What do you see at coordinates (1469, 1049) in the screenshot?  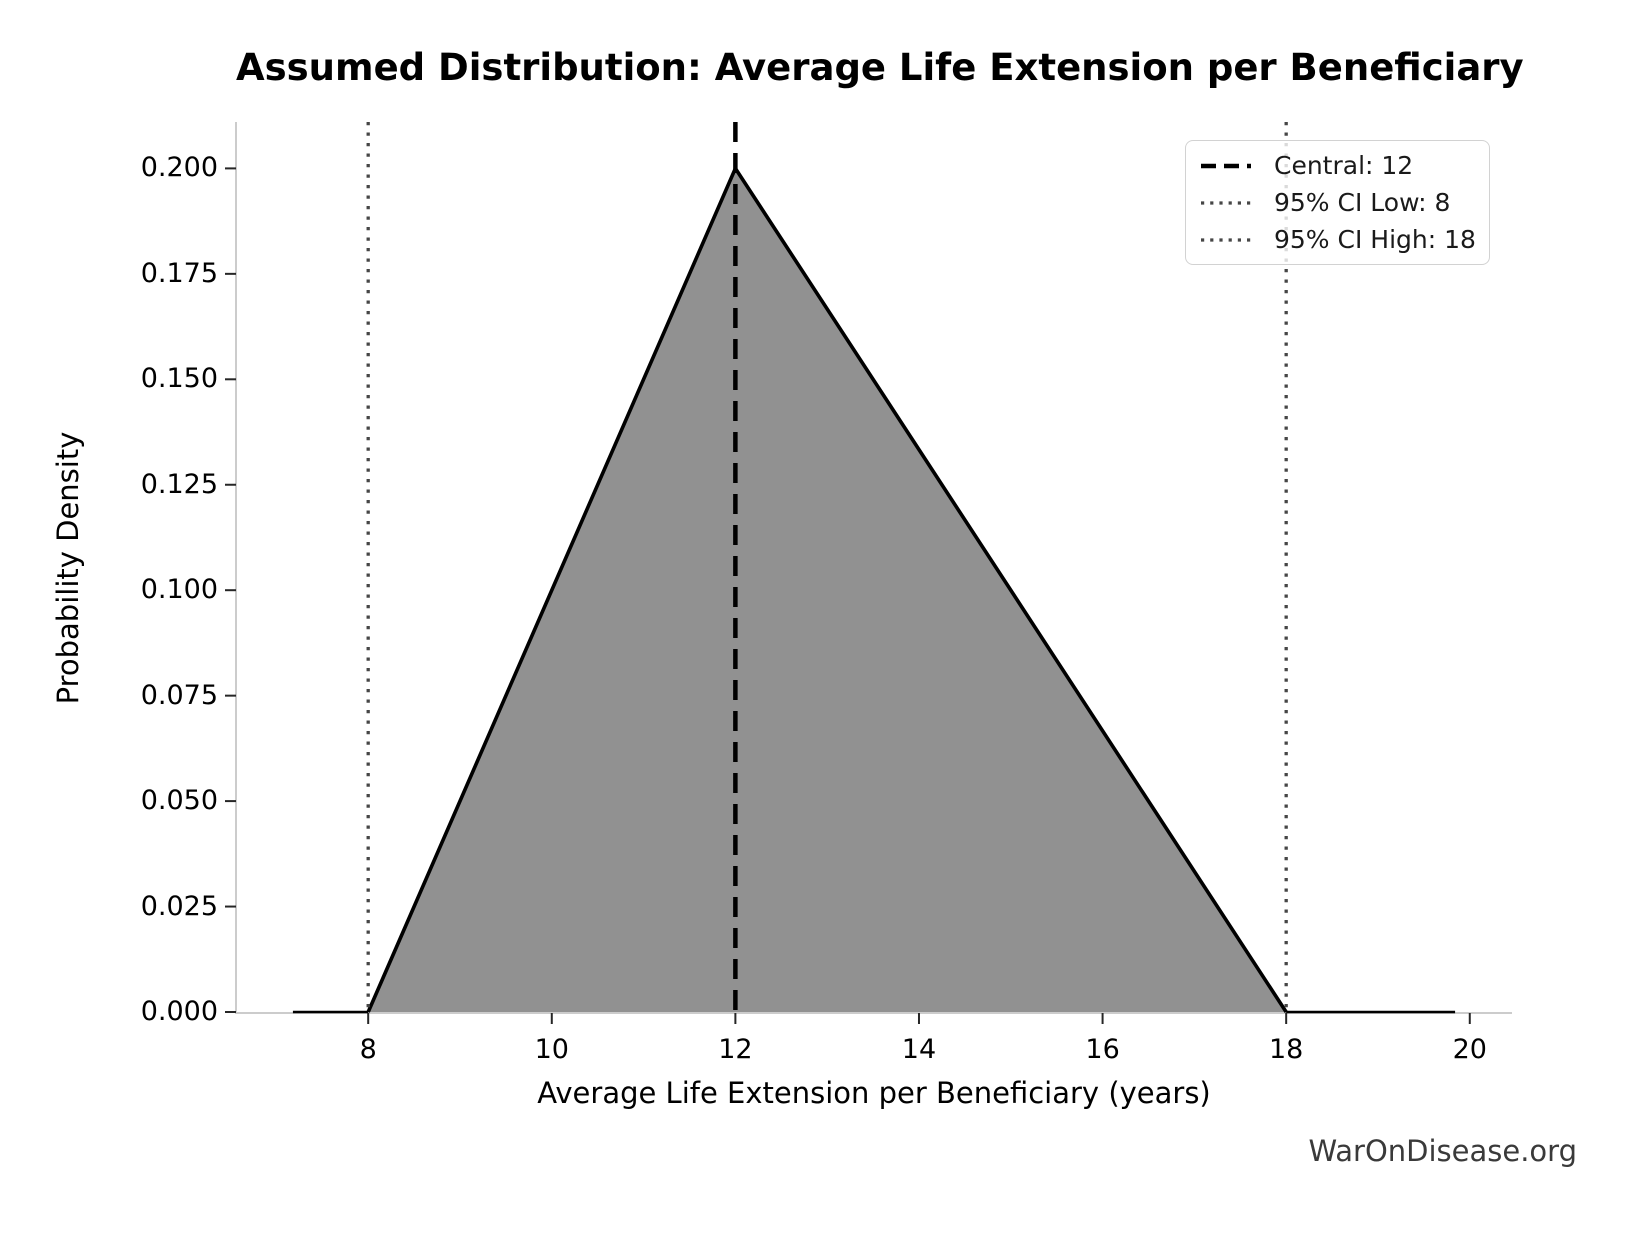 I see `x-tick-label: 20` at bounding box center [1469, 1049].